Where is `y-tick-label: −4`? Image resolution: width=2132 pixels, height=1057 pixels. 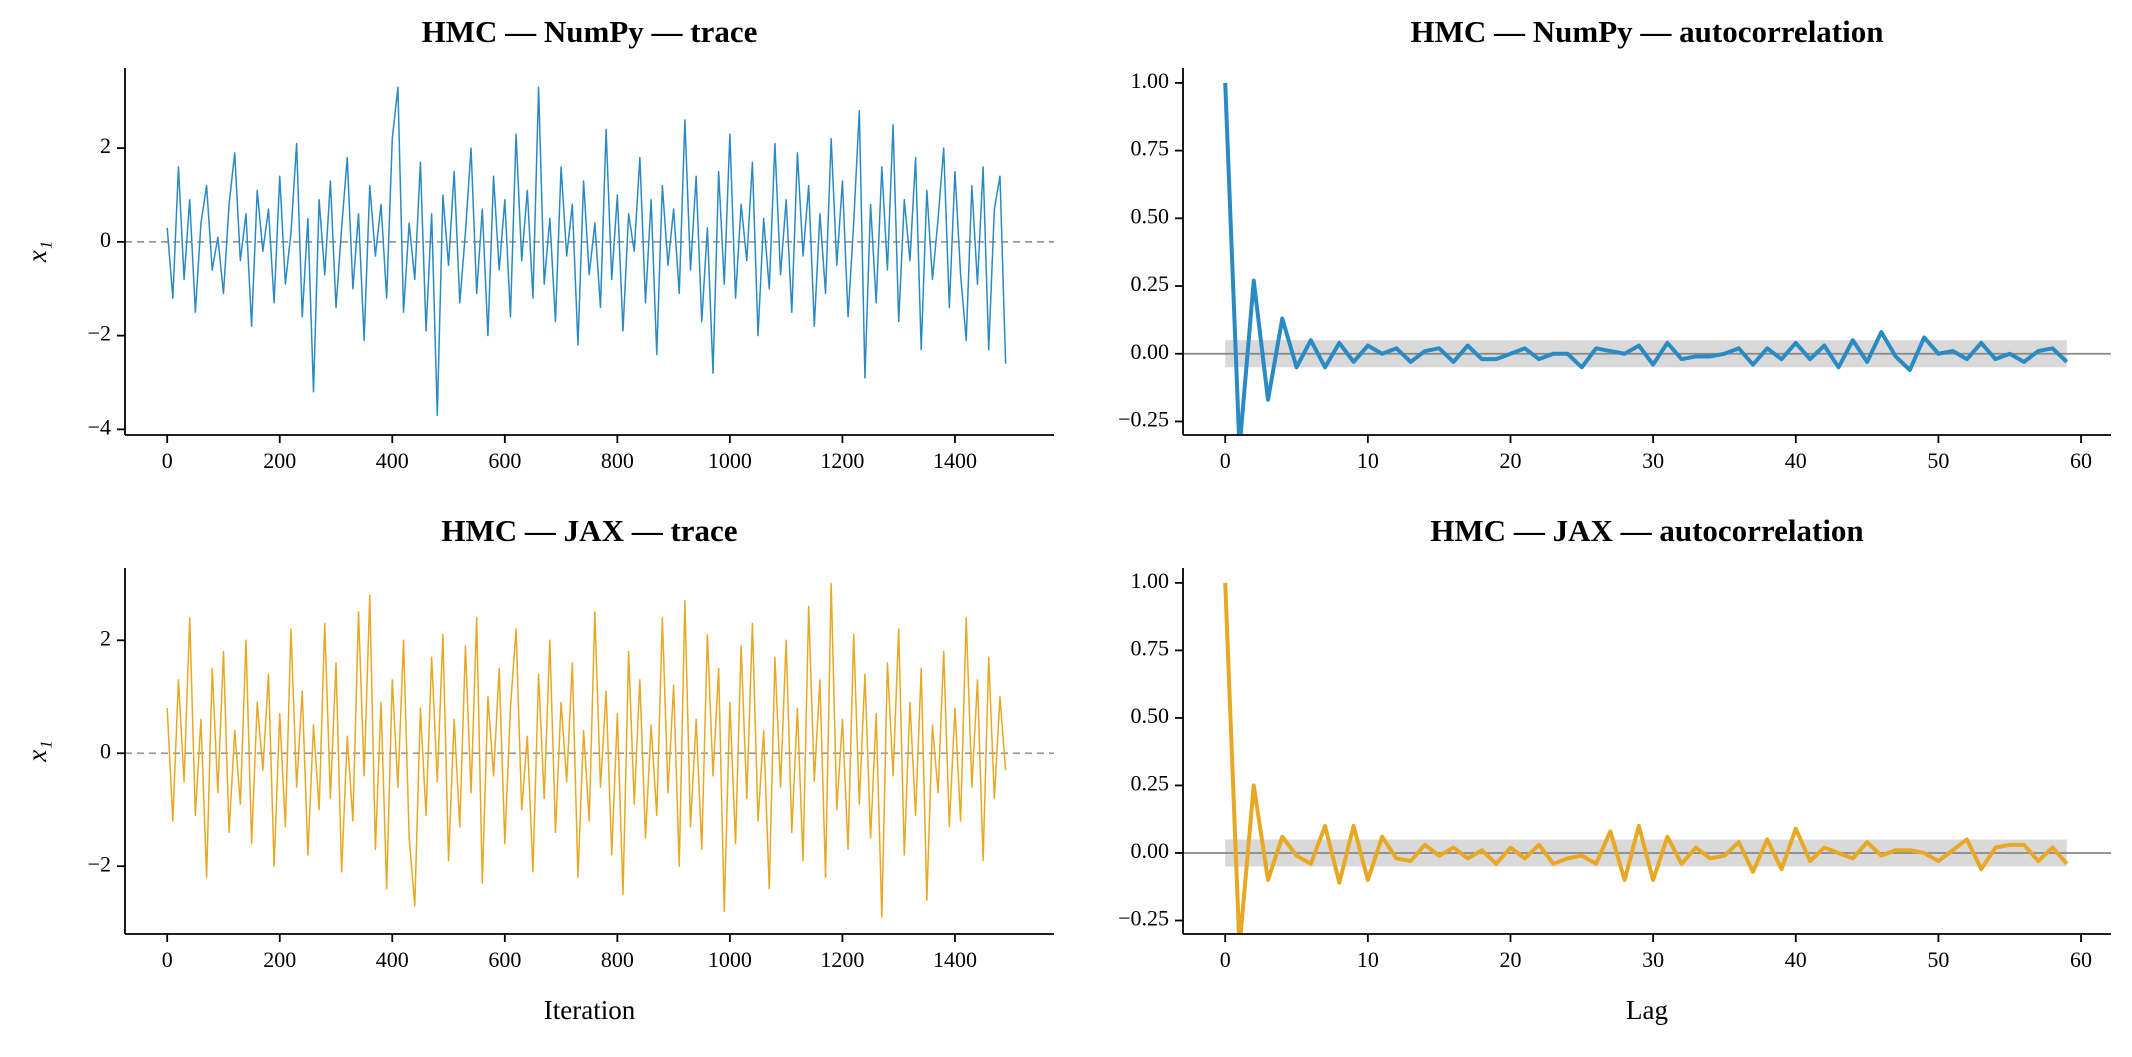 y-tick-label: −4 is located at coordinates (99, 426).